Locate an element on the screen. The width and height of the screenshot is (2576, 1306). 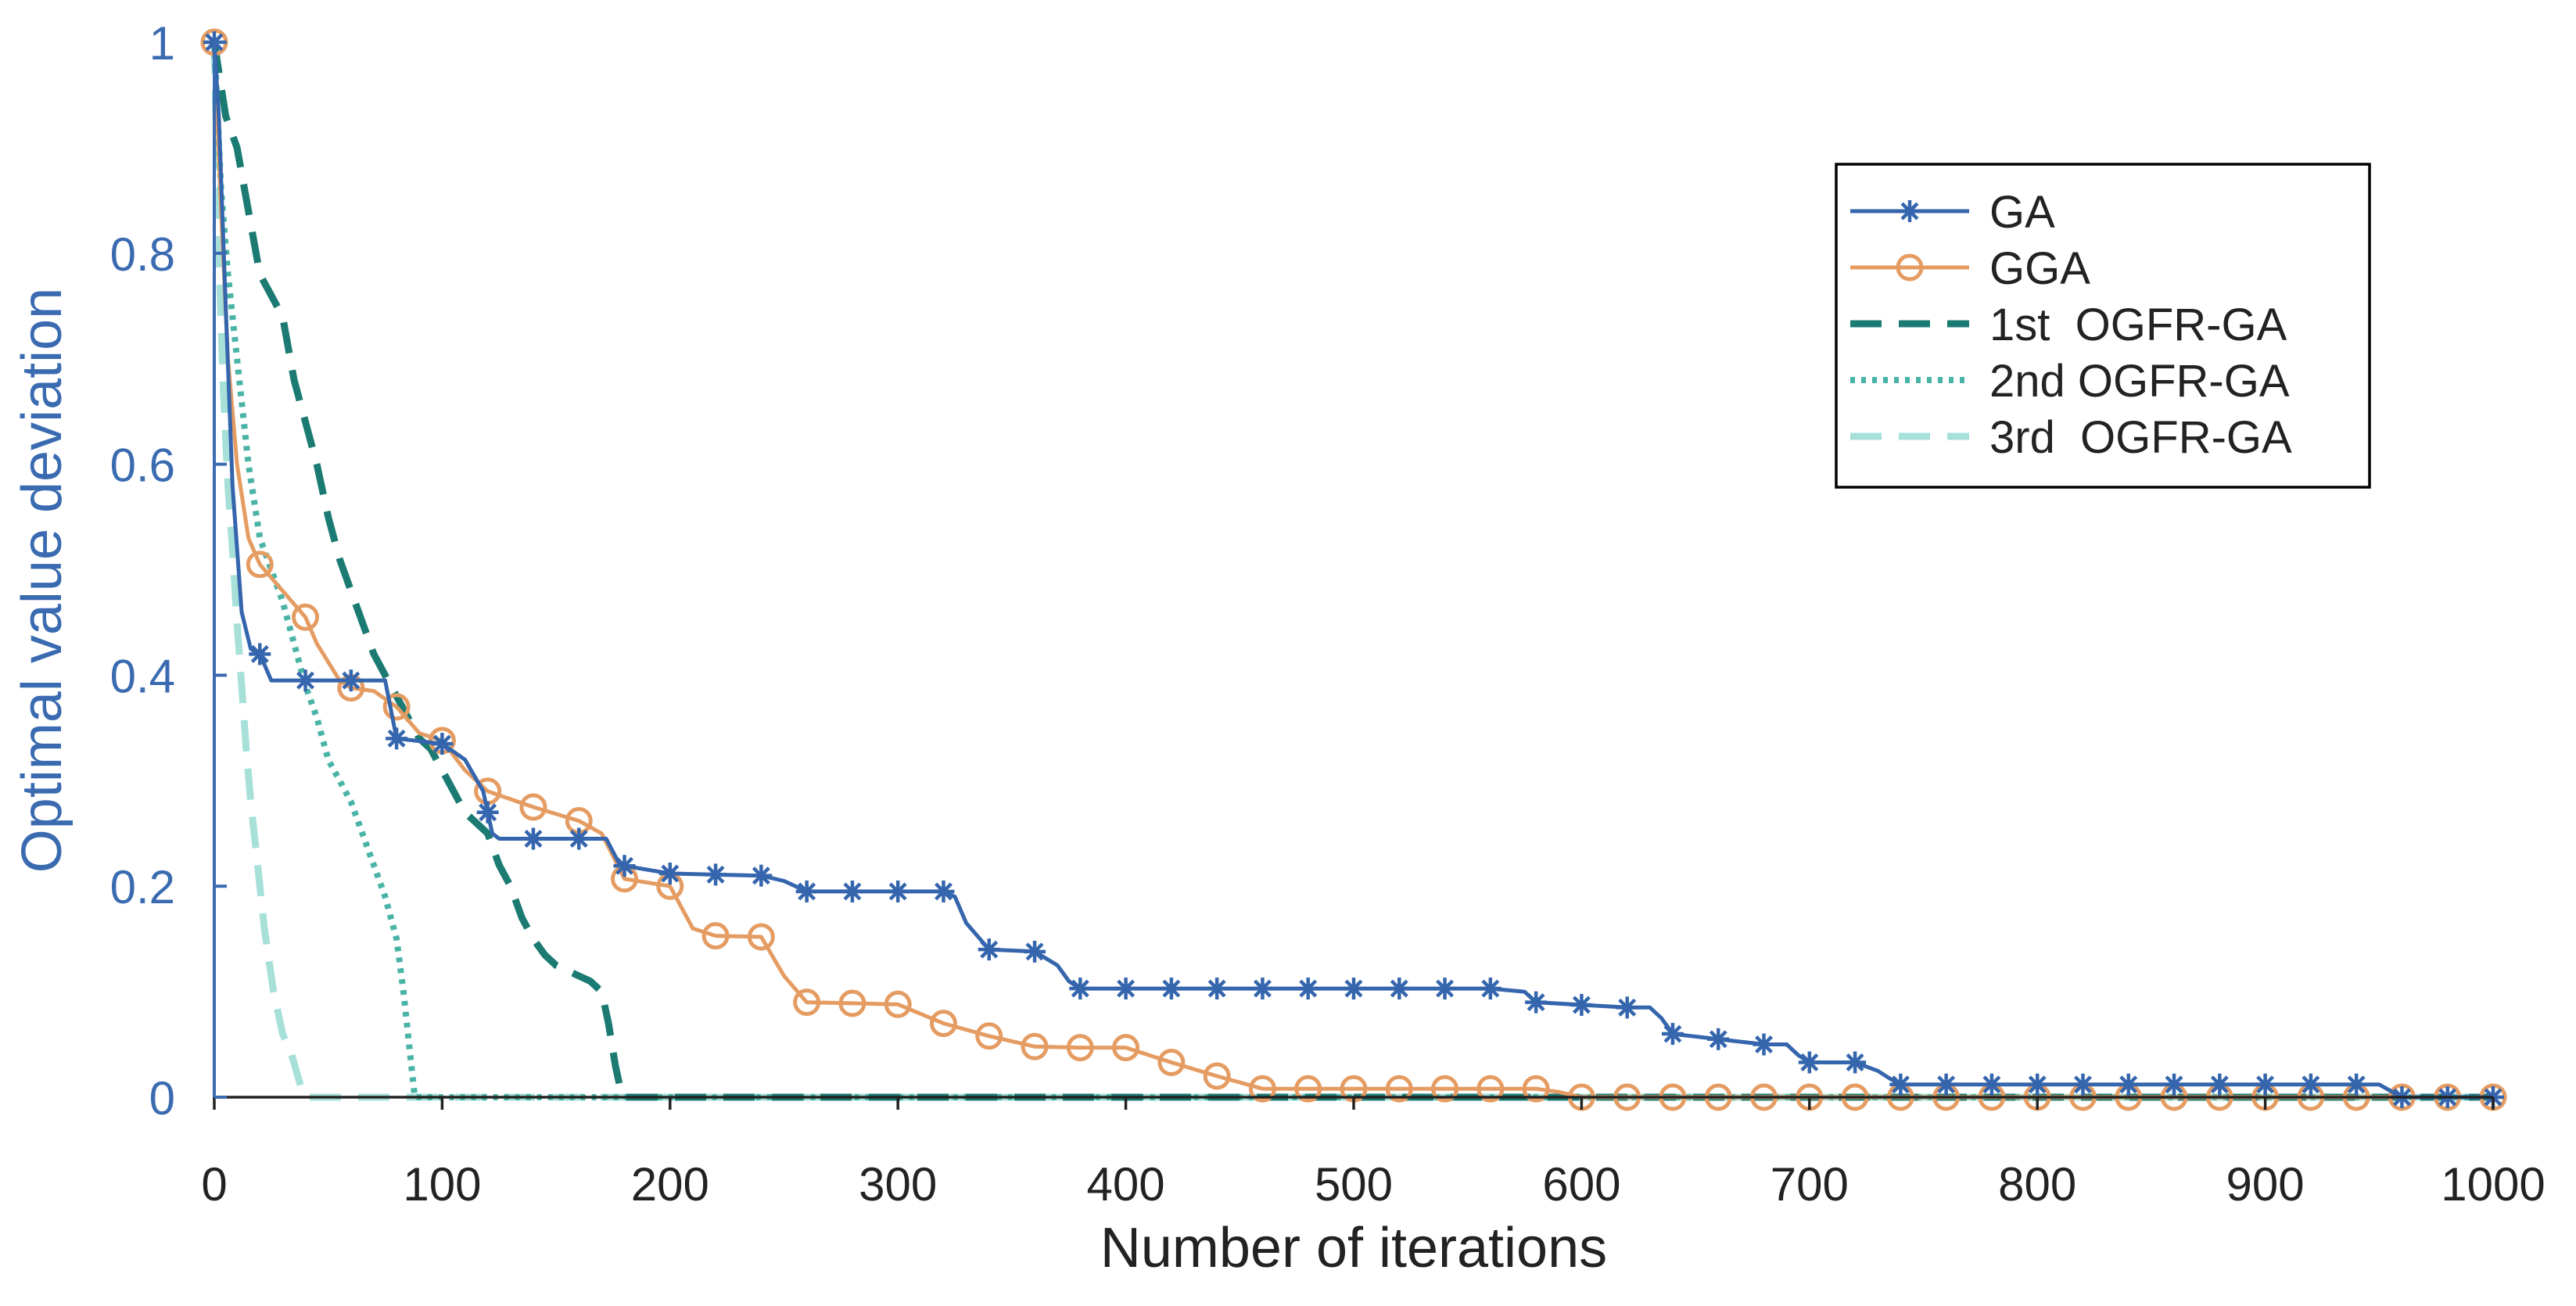
y-tick-label: 0.2 is located at coordinates (142, 887).